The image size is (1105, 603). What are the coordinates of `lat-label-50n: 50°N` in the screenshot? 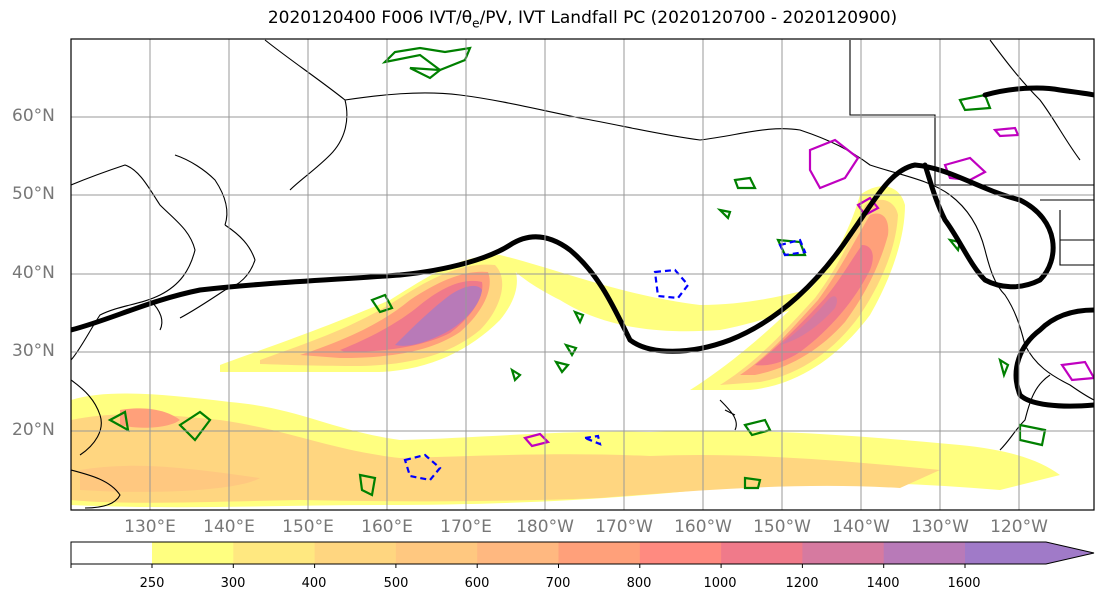 It's located at (33, 194).